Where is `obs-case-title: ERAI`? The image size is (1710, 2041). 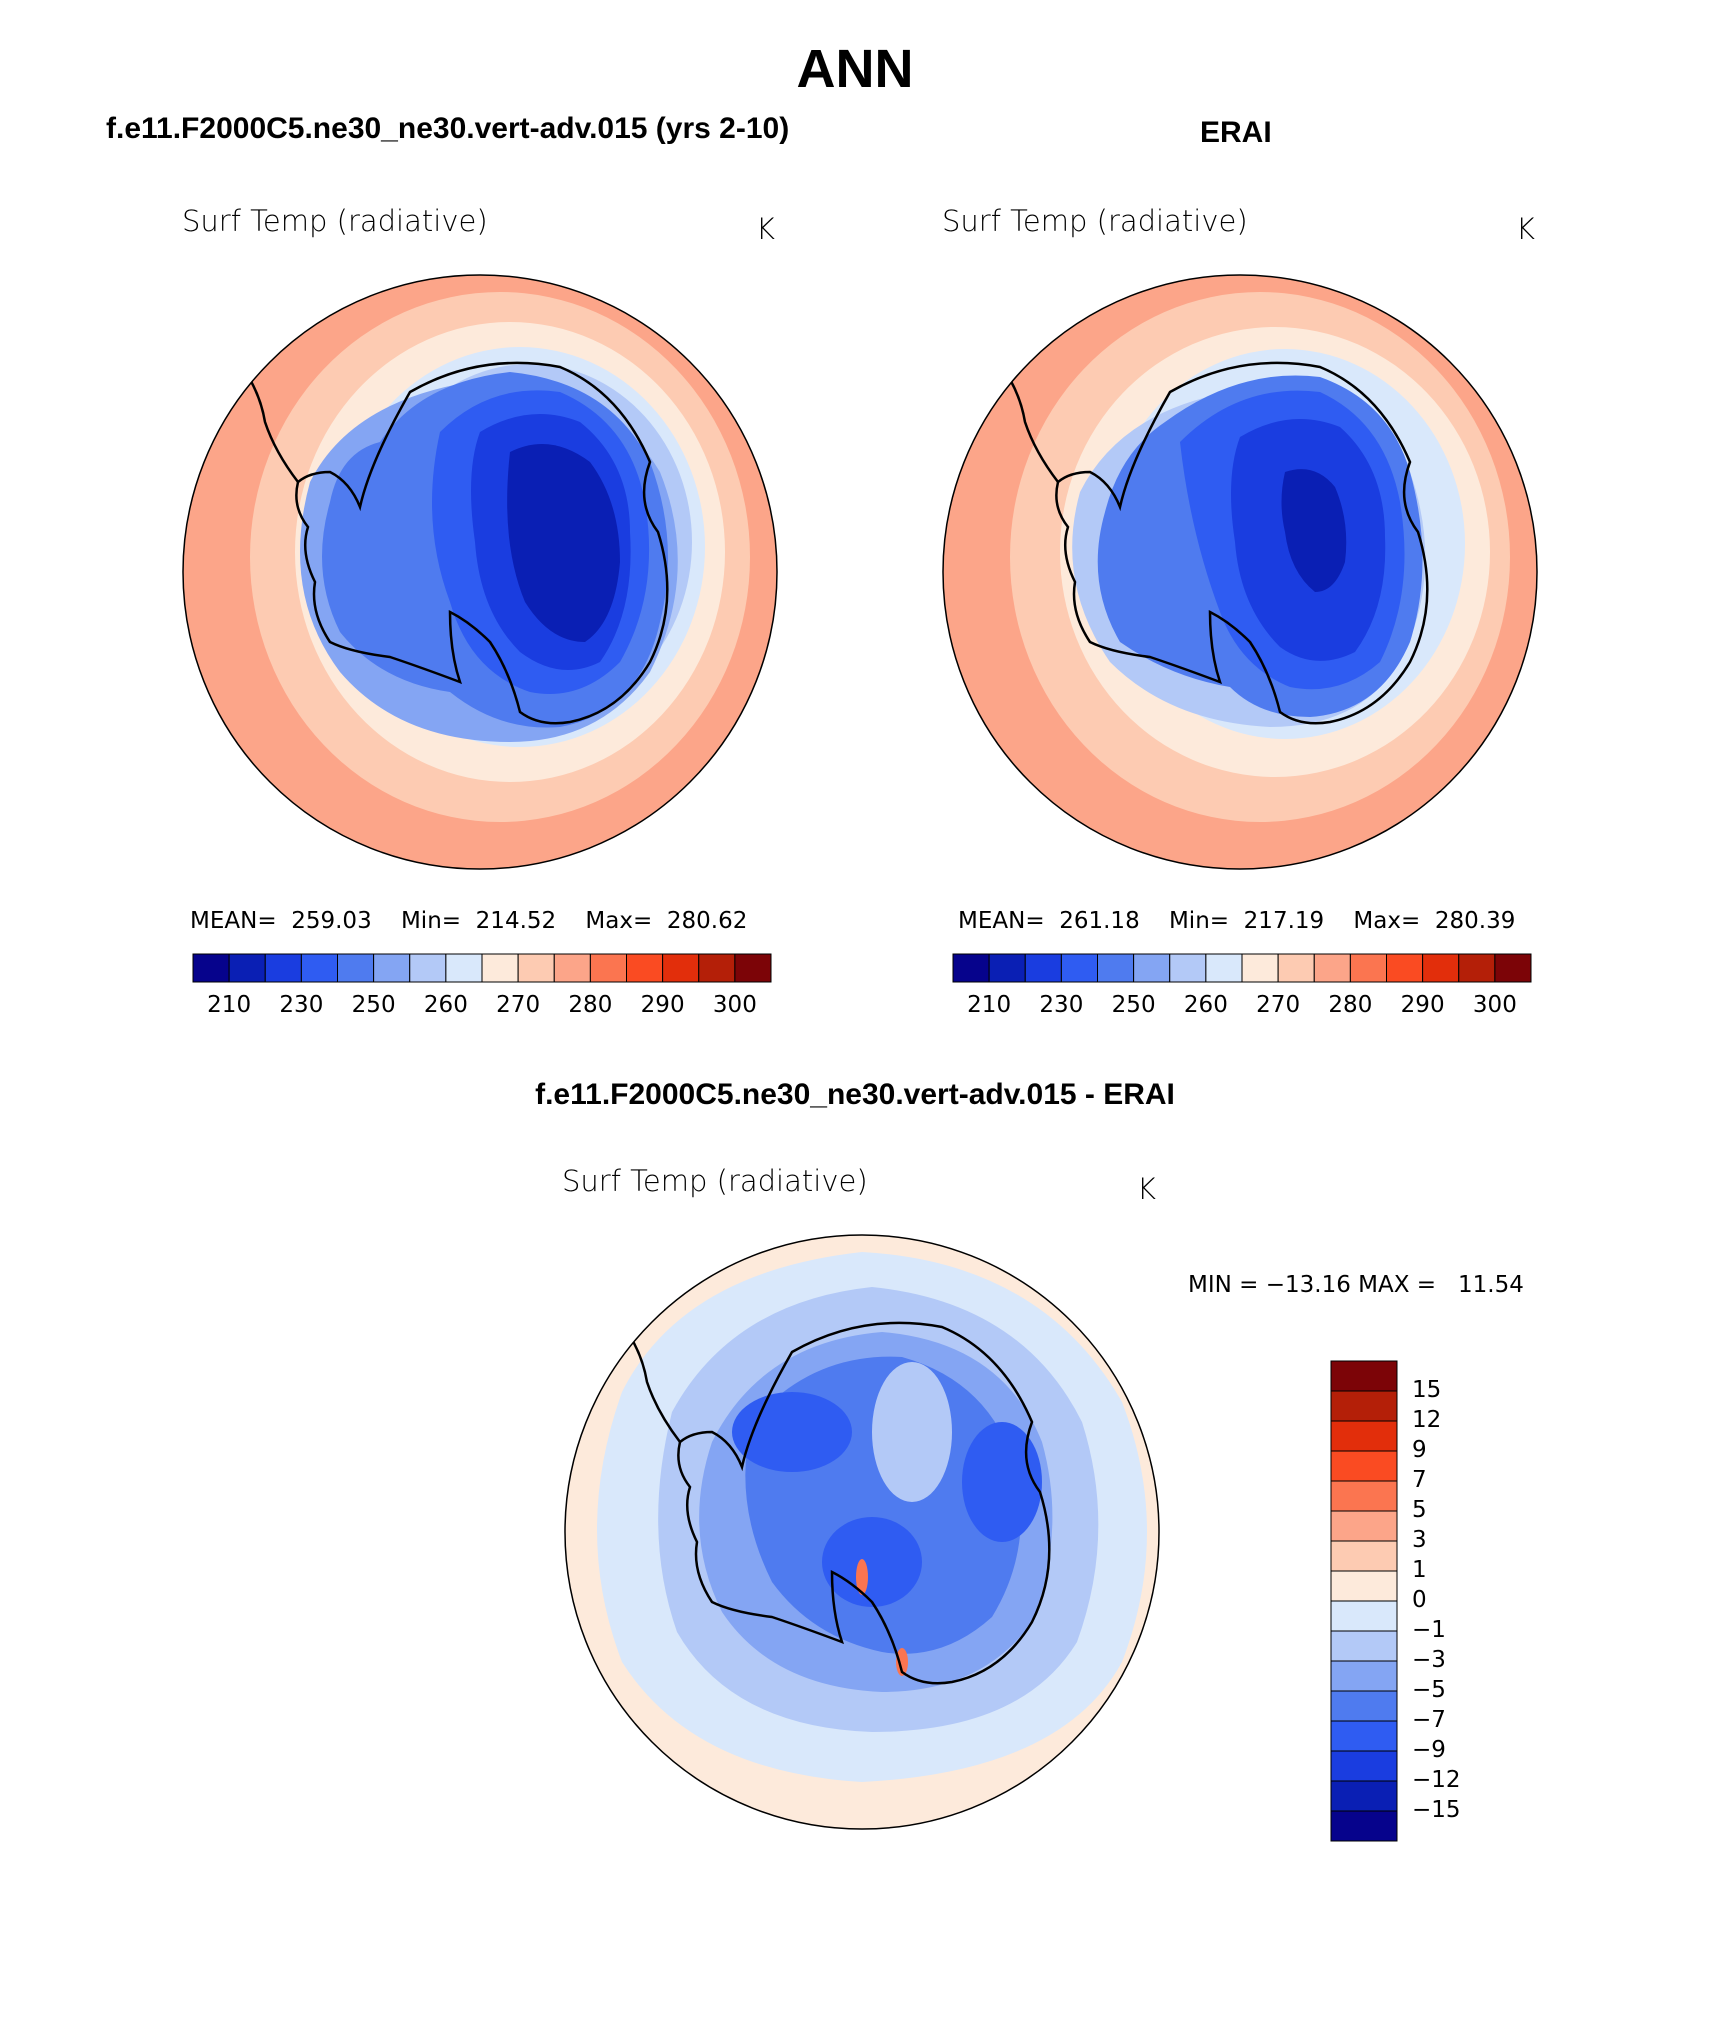
obs-case-title: ERAI is located at coordinates (1236, 132).